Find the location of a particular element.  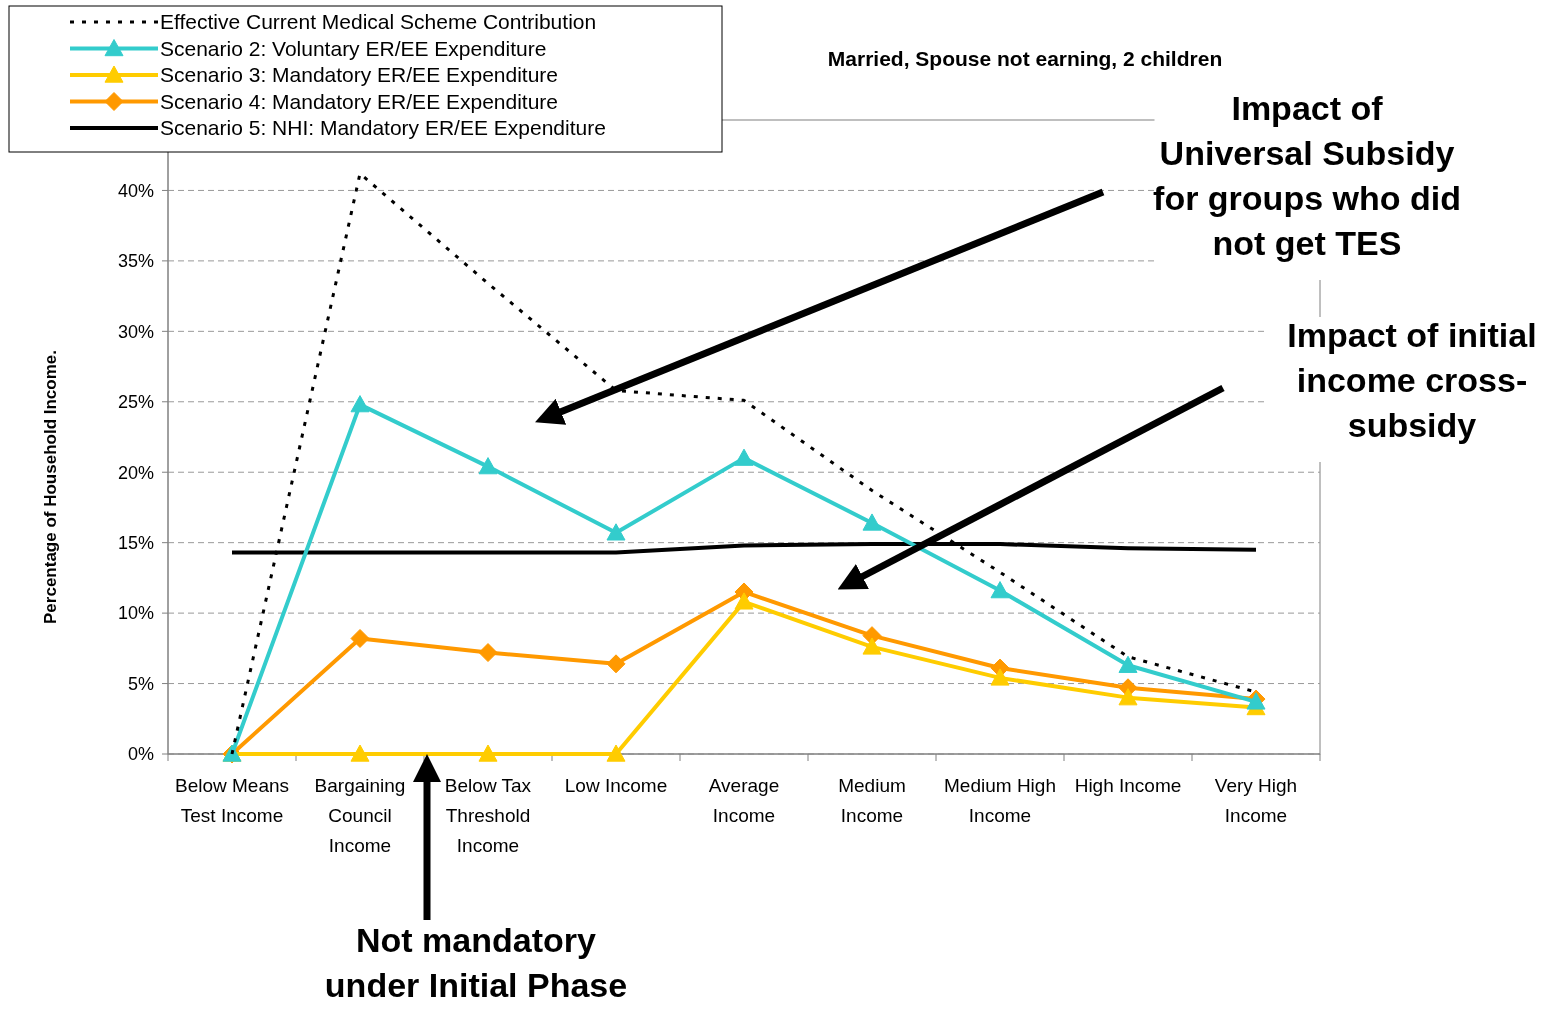

x-tick-label: High Income is located at coordinates (1128, 785).